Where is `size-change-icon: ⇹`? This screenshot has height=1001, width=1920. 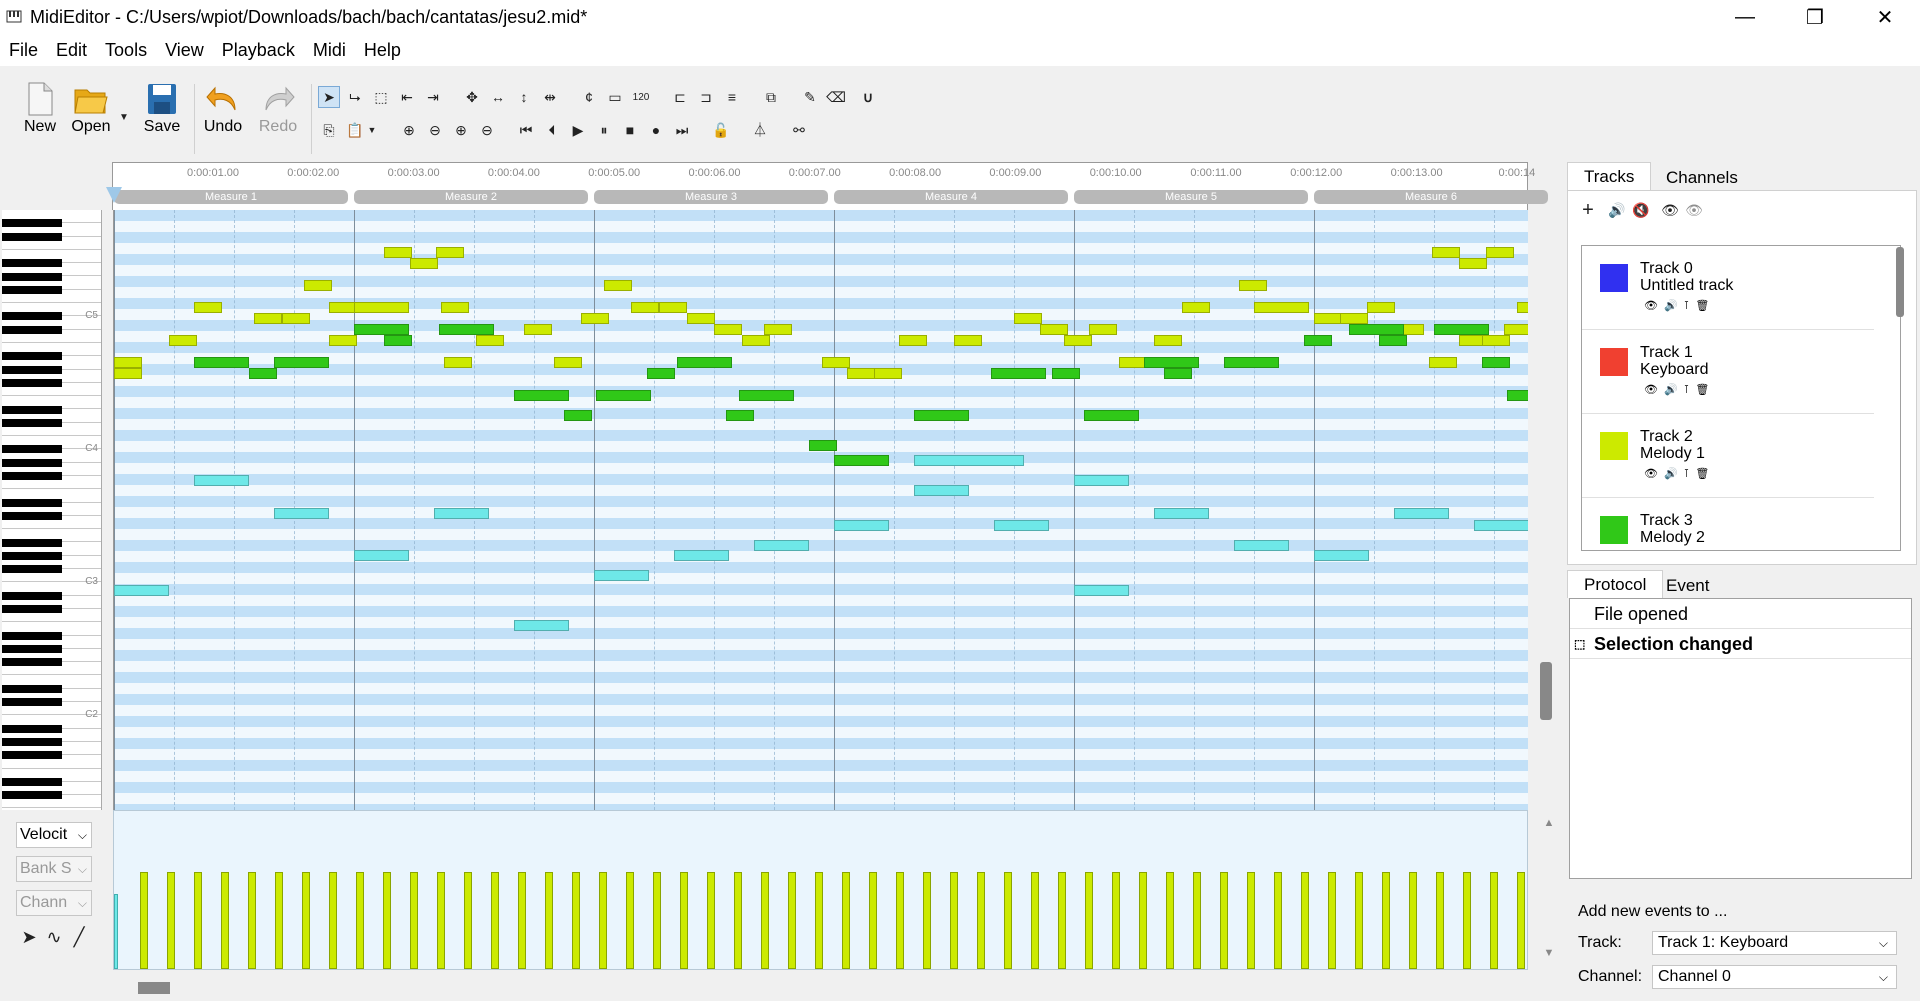 size-change-icon: ⇹ is located at coordinates (550, 96).